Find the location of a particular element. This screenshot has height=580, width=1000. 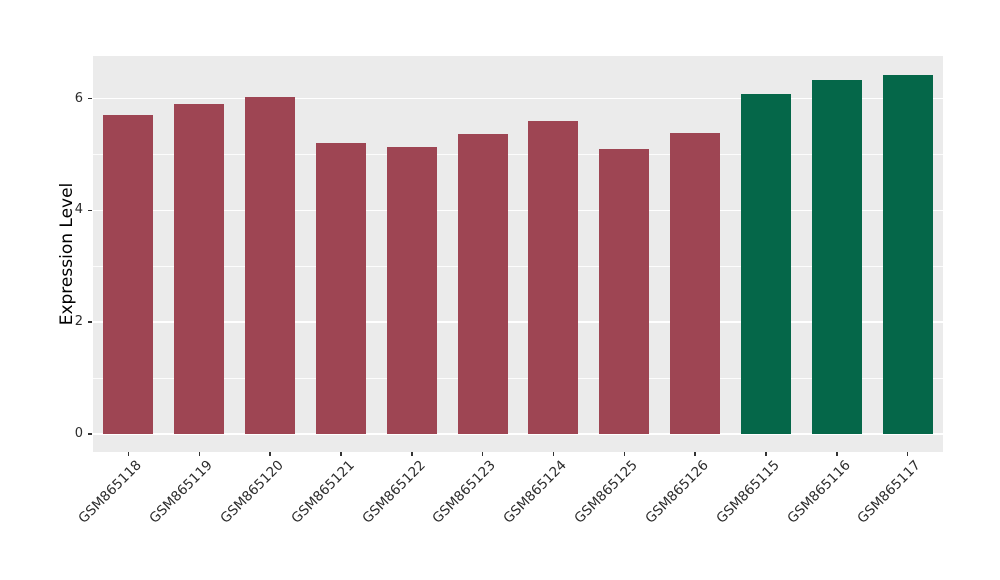

y-tick-label: 6 is located at coordinates (78, 98).